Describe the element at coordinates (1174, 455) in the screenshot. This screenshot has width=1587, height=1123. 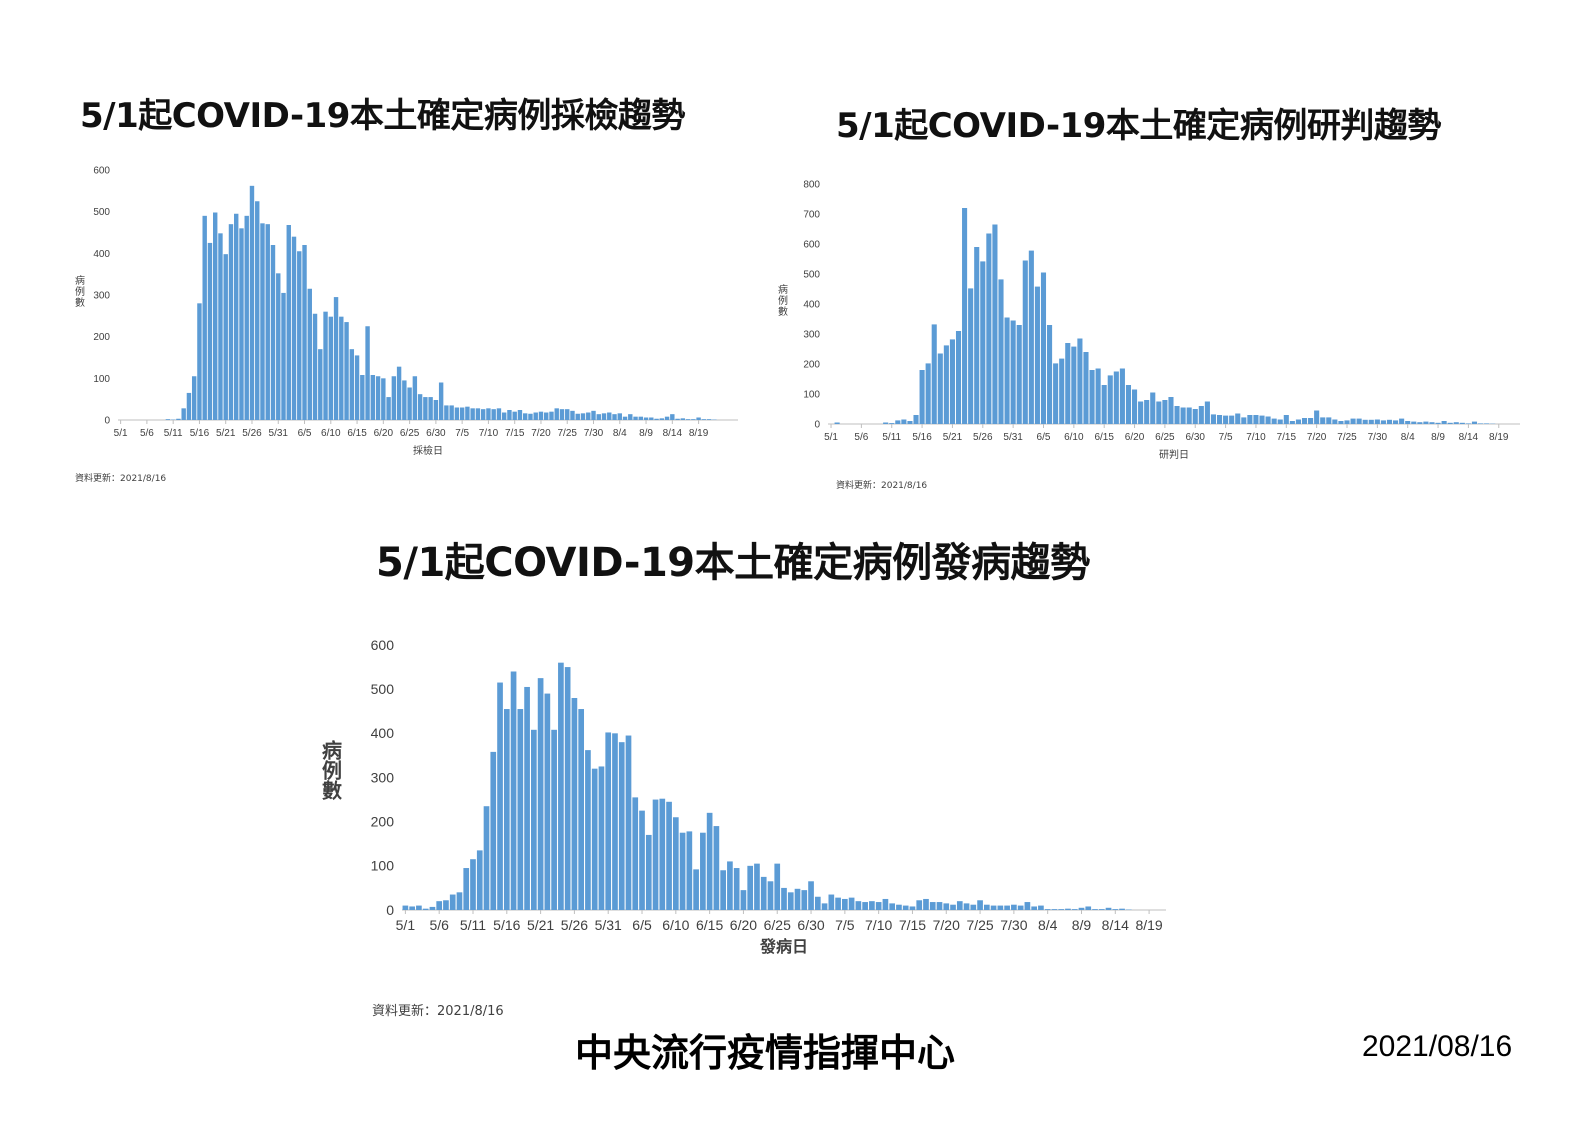
I see `x-axis-title: 研判日` at that location.